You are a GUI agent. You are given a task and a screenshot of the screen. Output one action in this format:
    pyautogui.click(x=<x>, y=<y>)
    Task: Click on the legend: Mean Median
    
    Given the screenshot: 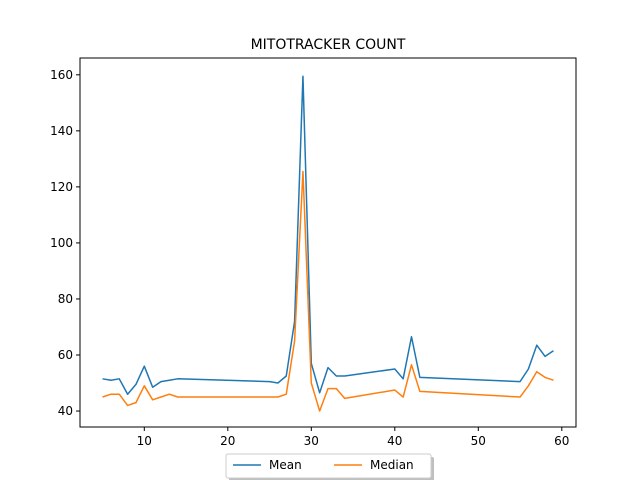 What is the action you would take?
    pyautogui.click(x=329, y=466)
    